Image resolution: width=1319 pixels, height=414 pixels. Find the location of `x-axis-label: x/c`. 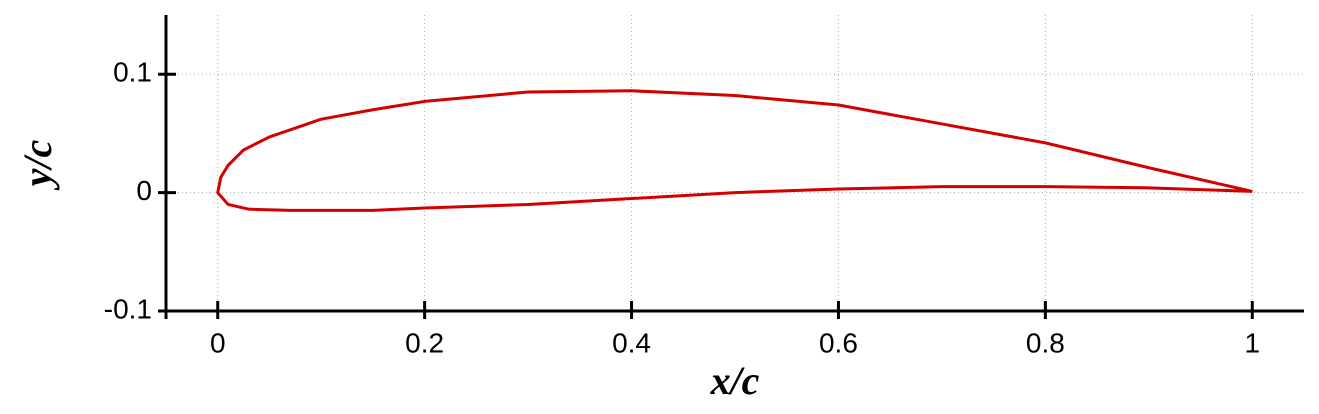

x-axis-label: x/c is located at coordinates (735, 380).